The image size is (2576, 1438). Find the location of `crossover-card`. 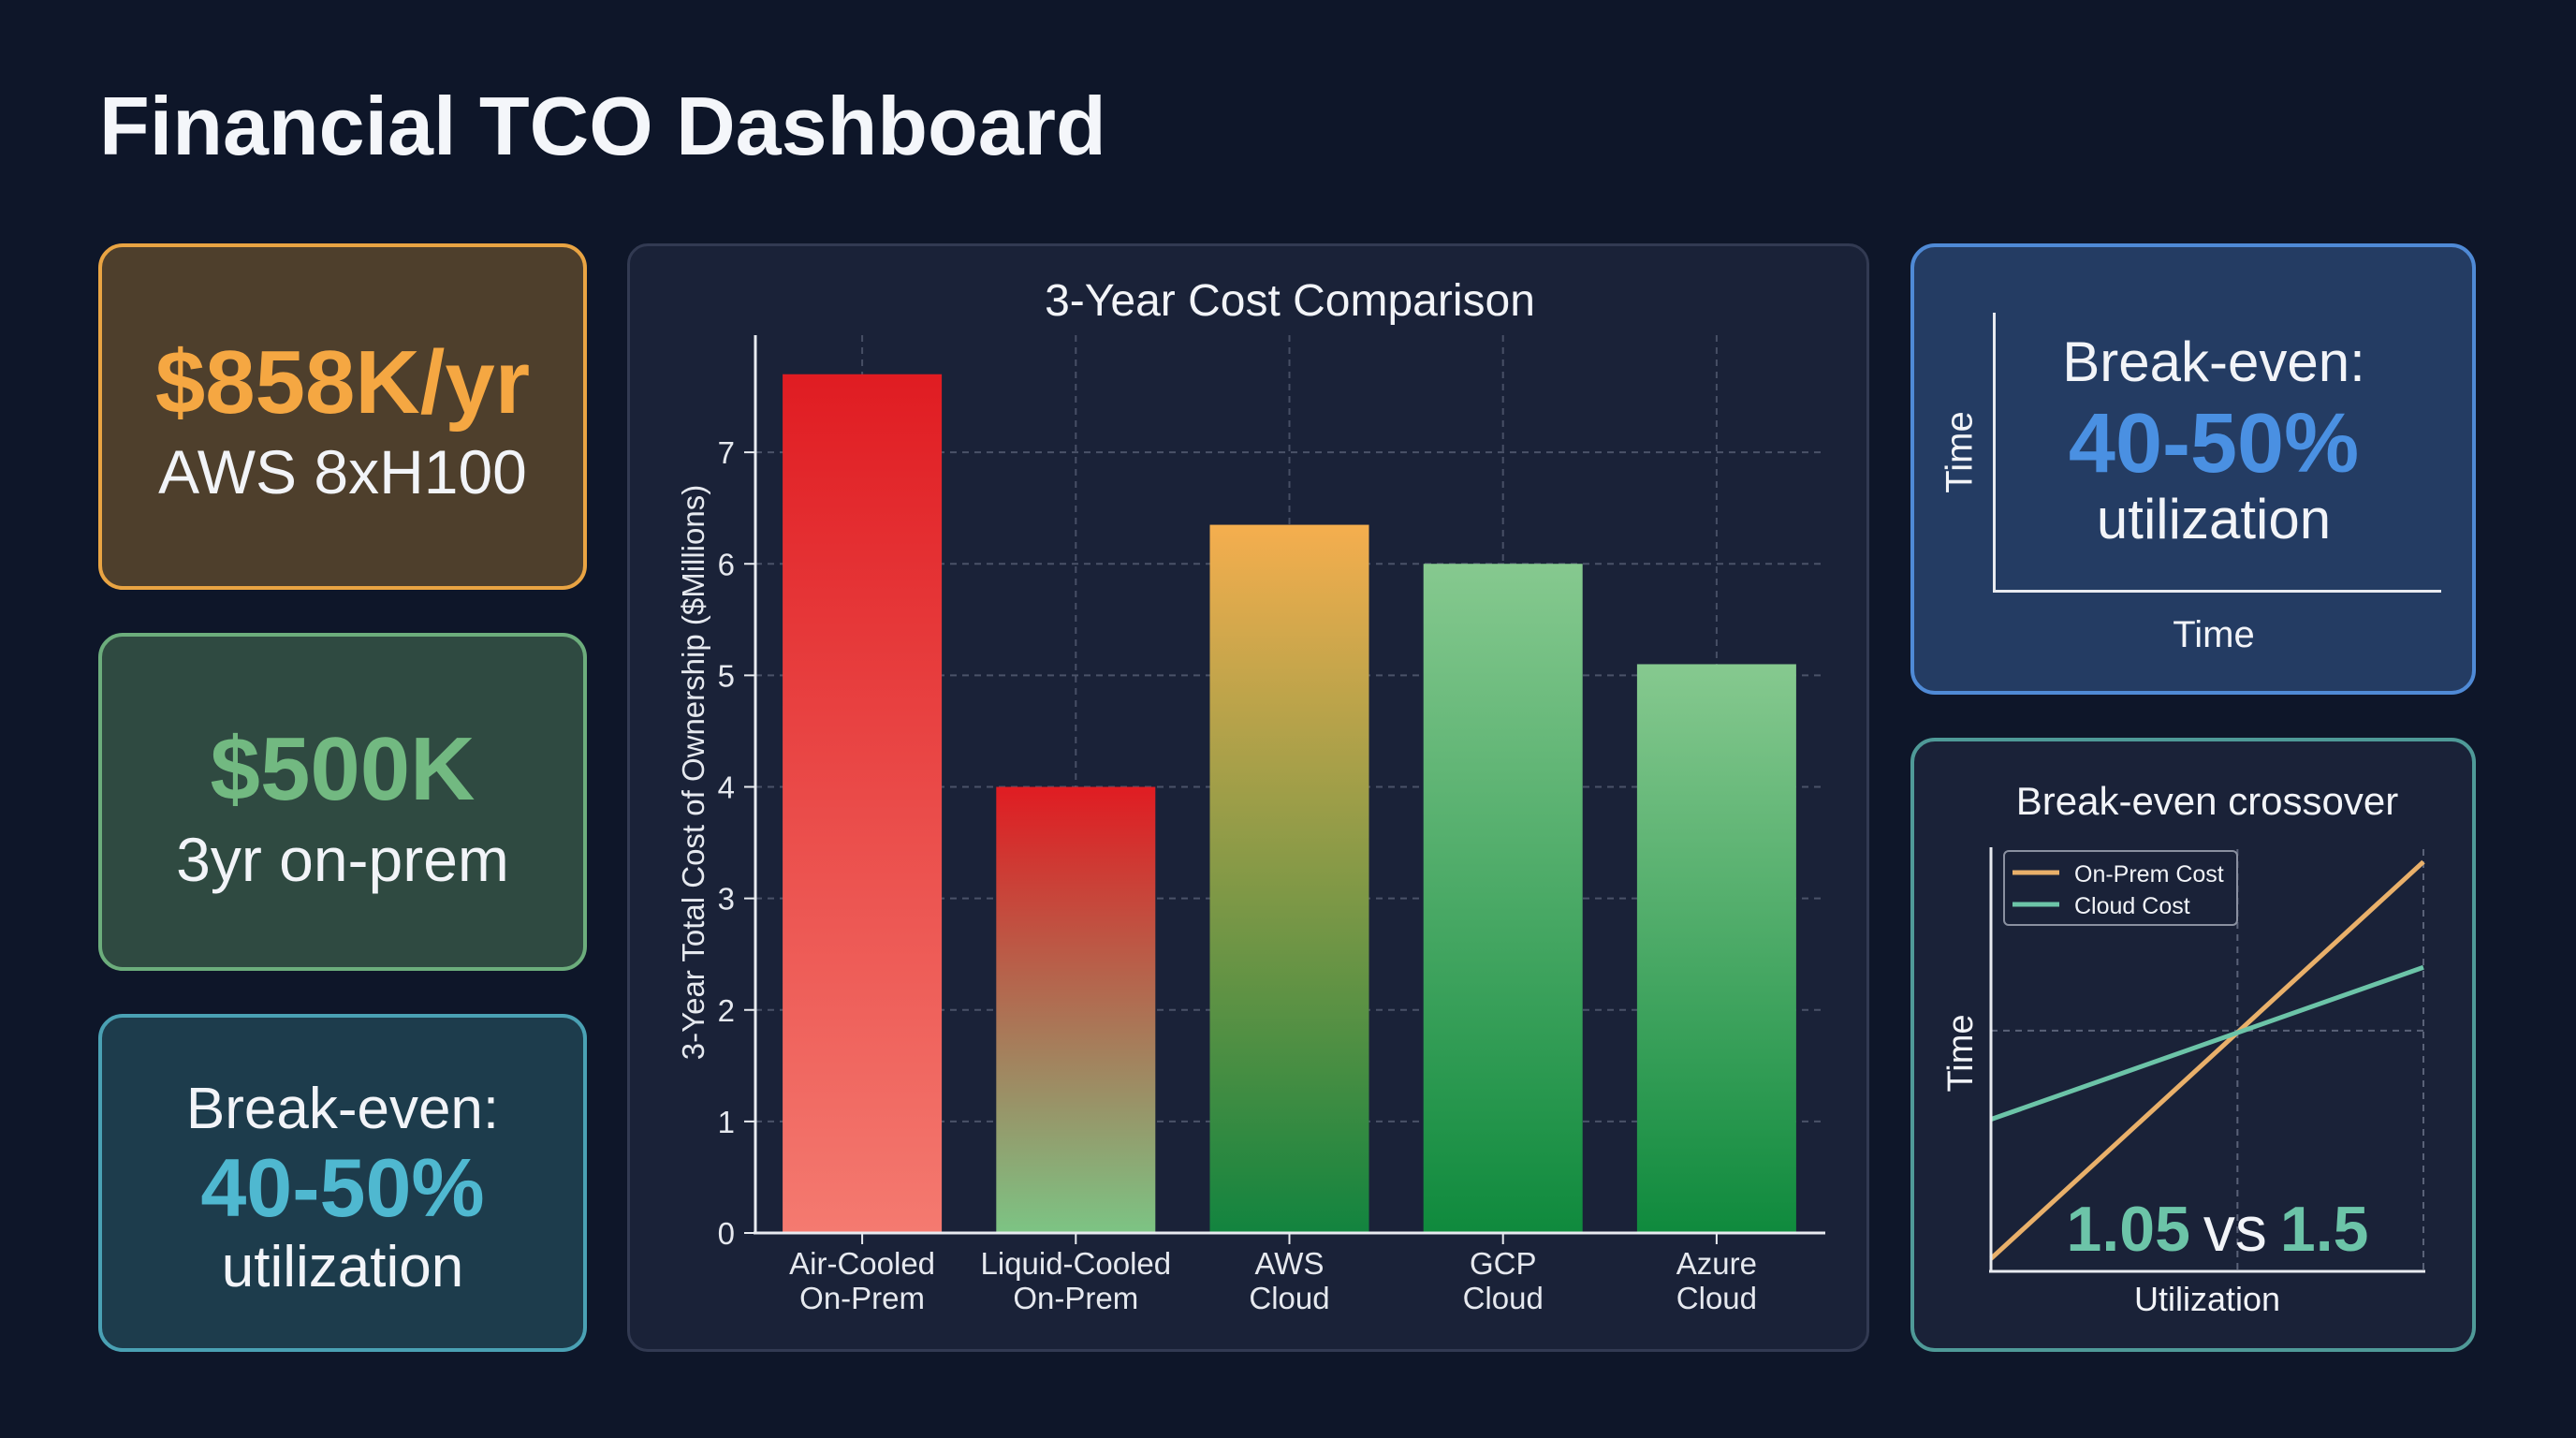

crossover-card is located at coordinates (2193, 1045).